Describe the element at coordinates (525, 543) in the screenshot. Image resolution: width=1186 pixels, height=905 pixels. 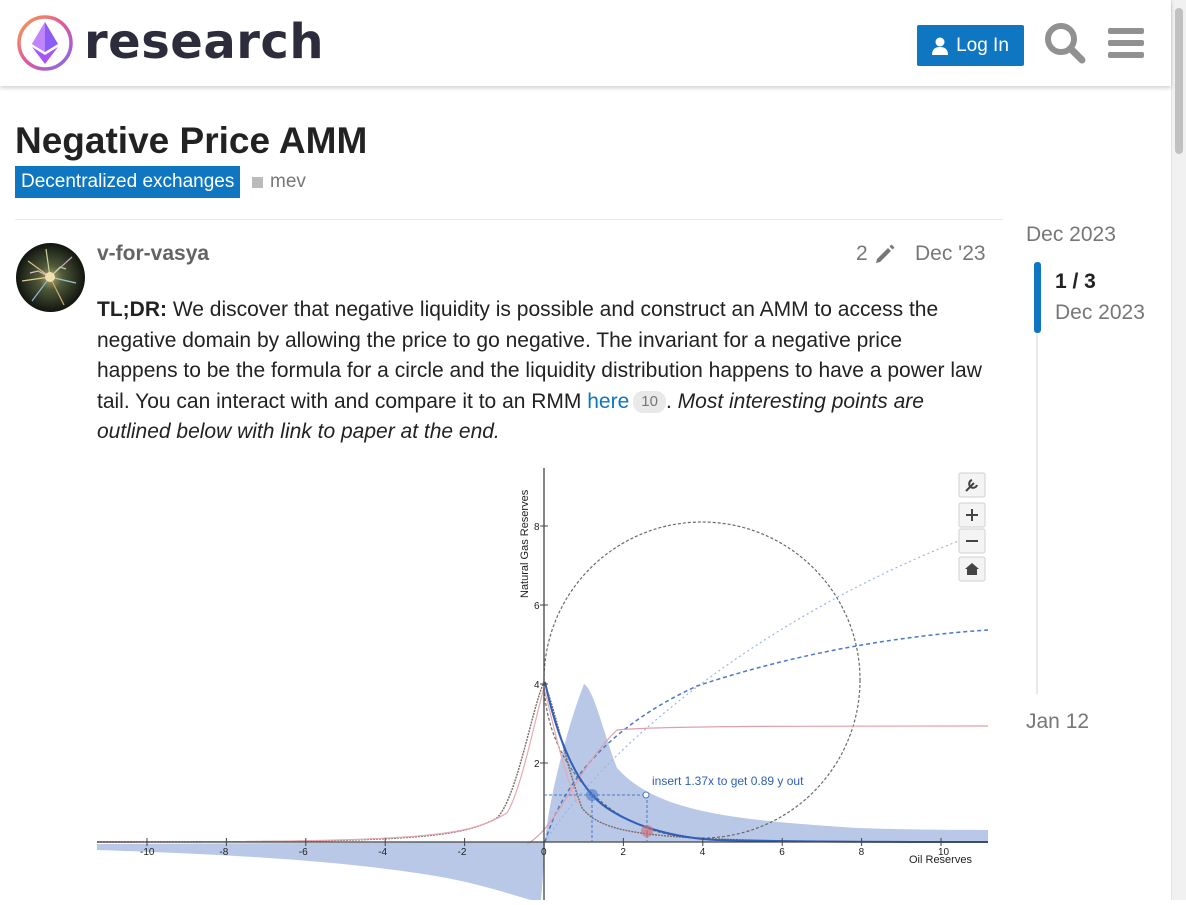
I see `y-axis-label: Natural Gas Reserves` at that location.